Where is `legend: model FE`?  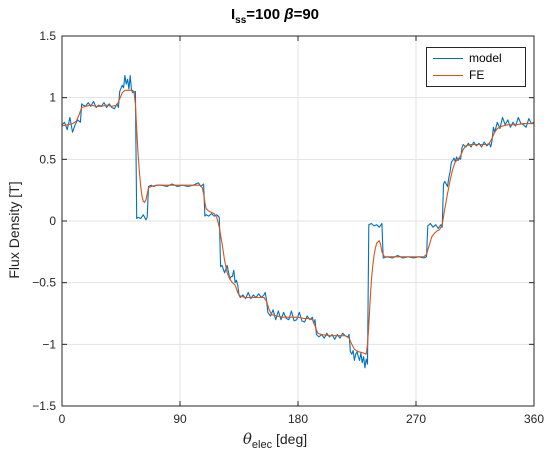 legend: model FE is located at coordinates (476, 67).